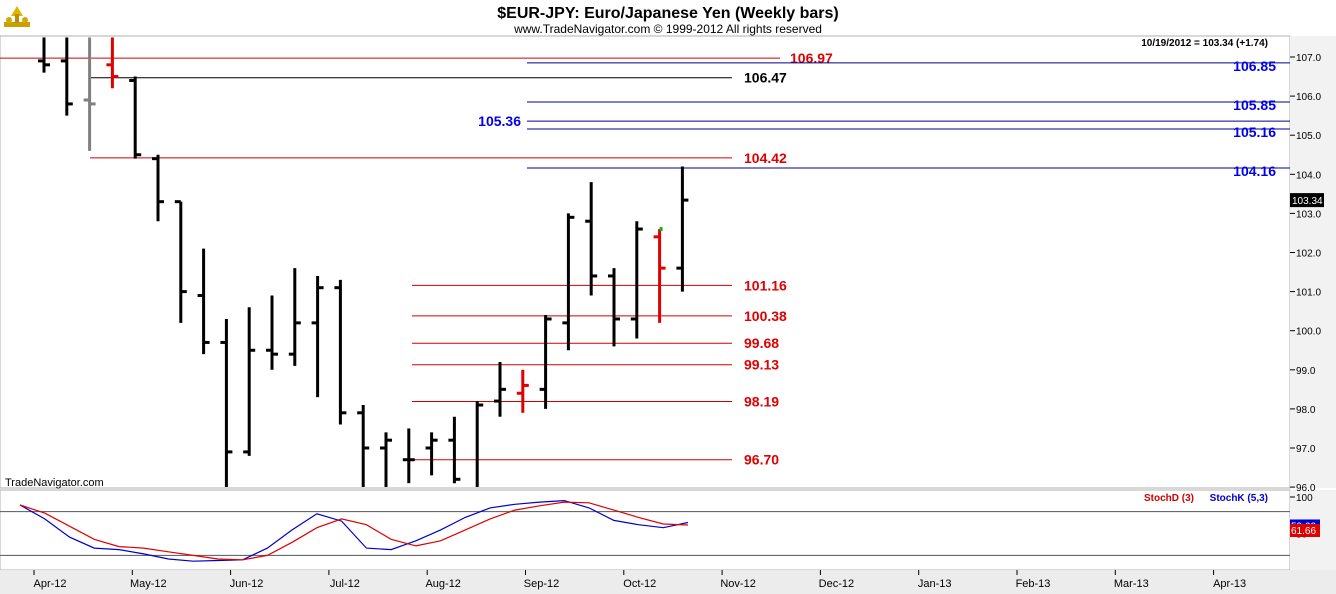 The image size is (1336, 594). Describe the element at coordinates (345, 584) in the screenshot. I see `time-tick-label: Jul-12` at that location.